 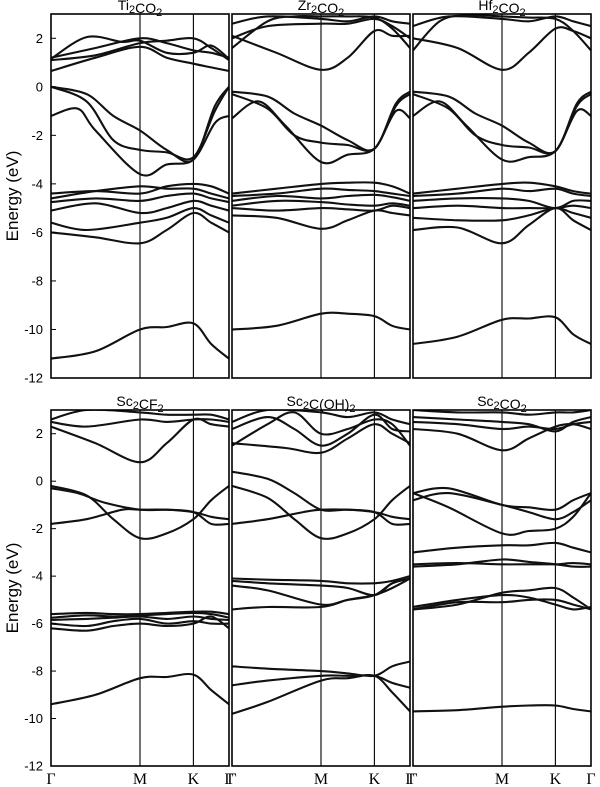 What do you see at coordinates (12, 196) in the screenshot?
I see `y-axis-label: Energy (eV)` at bounding box center [12, 196].